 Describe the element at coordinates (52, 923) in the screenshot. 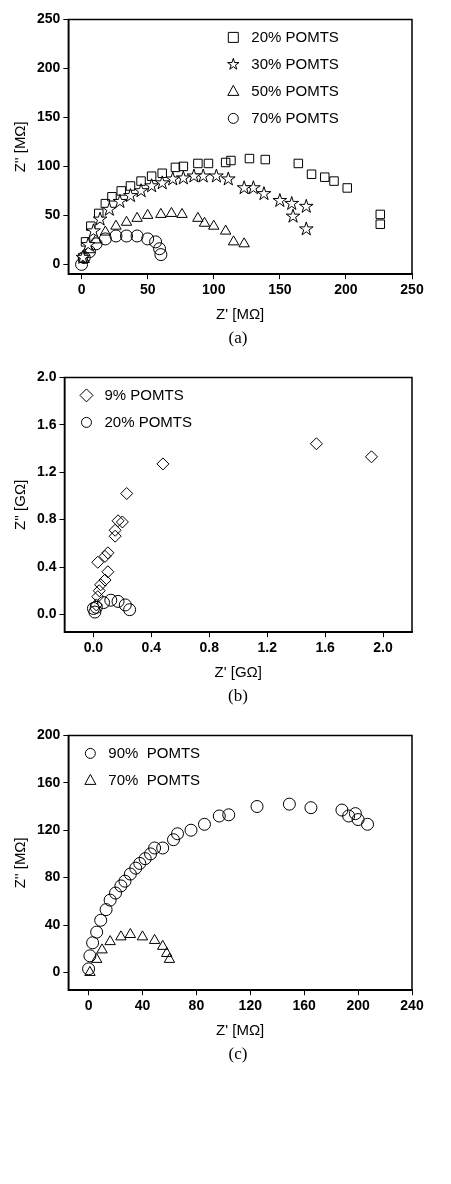

I see `y-tick-label: 40` at that location.